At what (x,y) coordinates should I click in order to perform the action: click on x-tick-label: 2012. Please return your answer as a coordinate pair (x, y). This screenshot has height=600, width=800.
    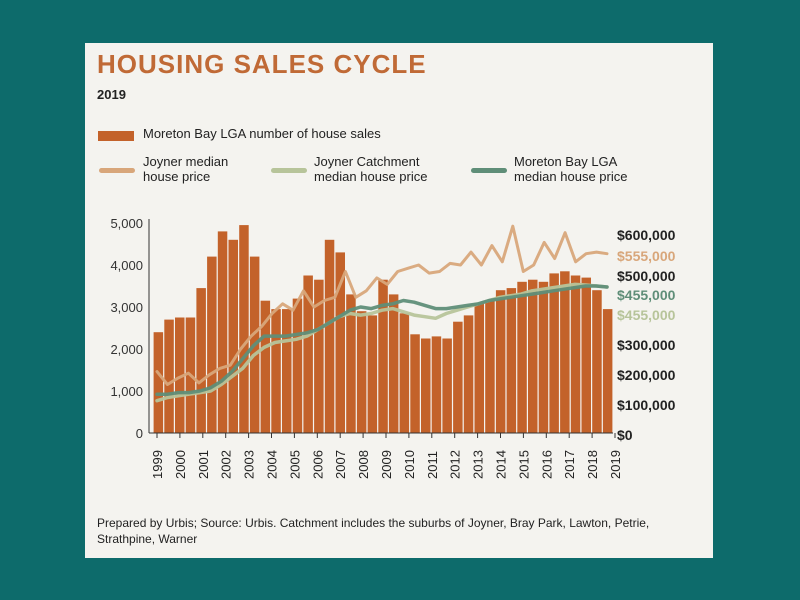
    Looking at the image, I should click on (455, 464).